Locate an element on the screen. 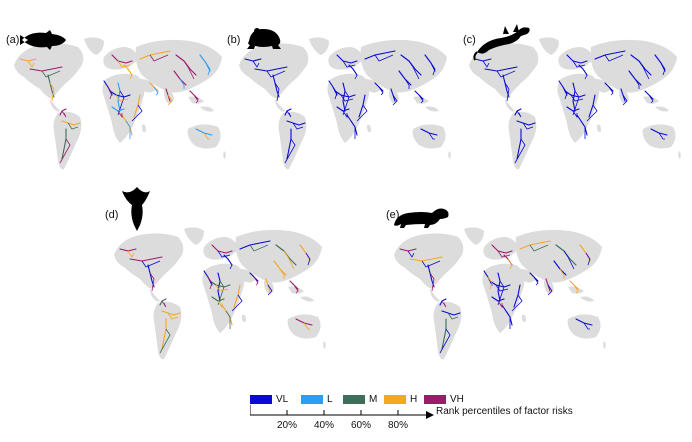  world-map-c is located at coordinates (575, 103).